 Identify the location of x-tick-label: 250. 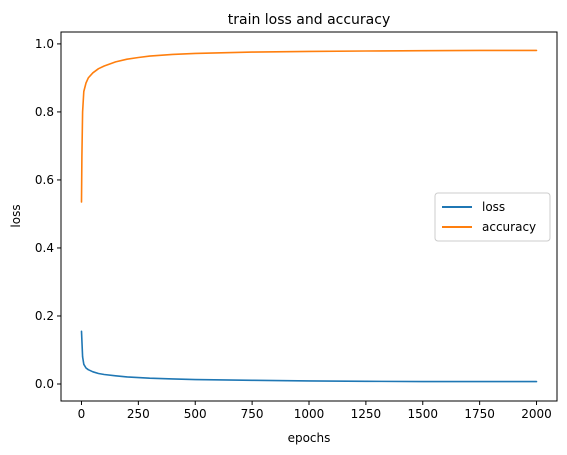
(138, 414).